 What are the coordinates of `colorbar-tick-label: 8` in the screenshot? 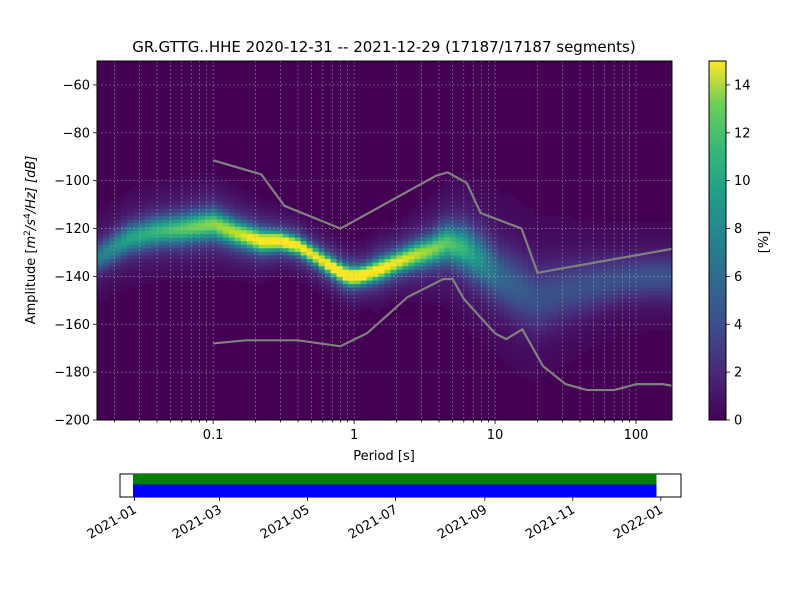 It's located at (738, 229).